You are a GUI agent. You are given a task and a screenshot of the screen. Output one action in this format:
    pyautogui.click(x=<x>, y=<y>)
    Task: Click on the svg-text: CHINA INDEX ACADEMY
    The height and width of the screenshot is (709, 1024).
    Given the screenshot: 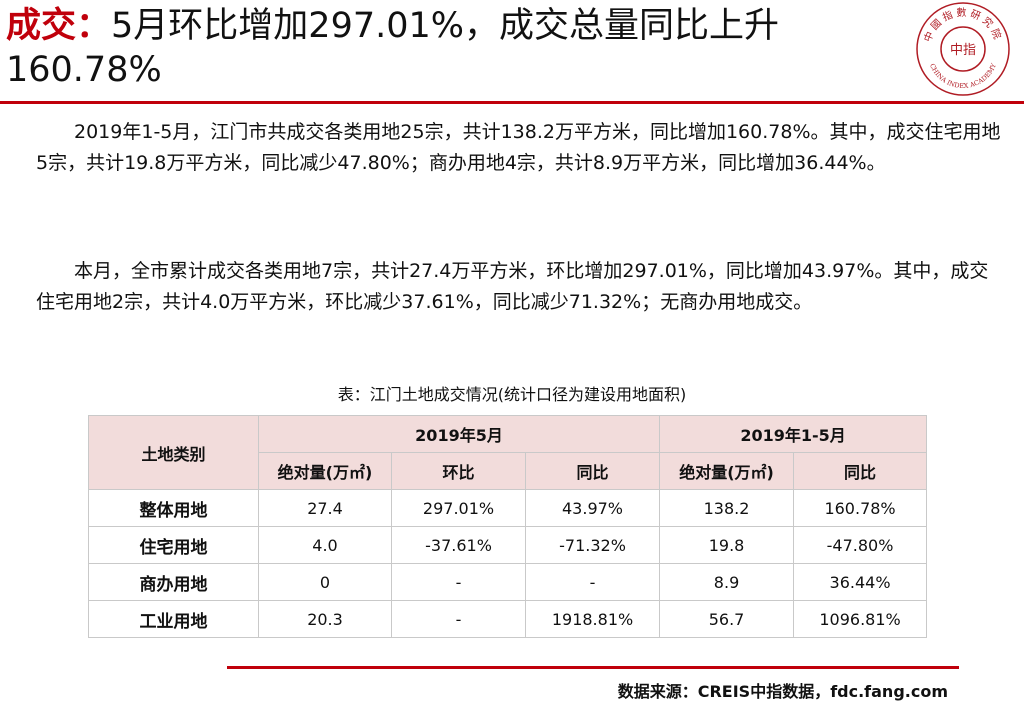 What is the action you would take?
    pyautogui.click(x=963, y=76)
    